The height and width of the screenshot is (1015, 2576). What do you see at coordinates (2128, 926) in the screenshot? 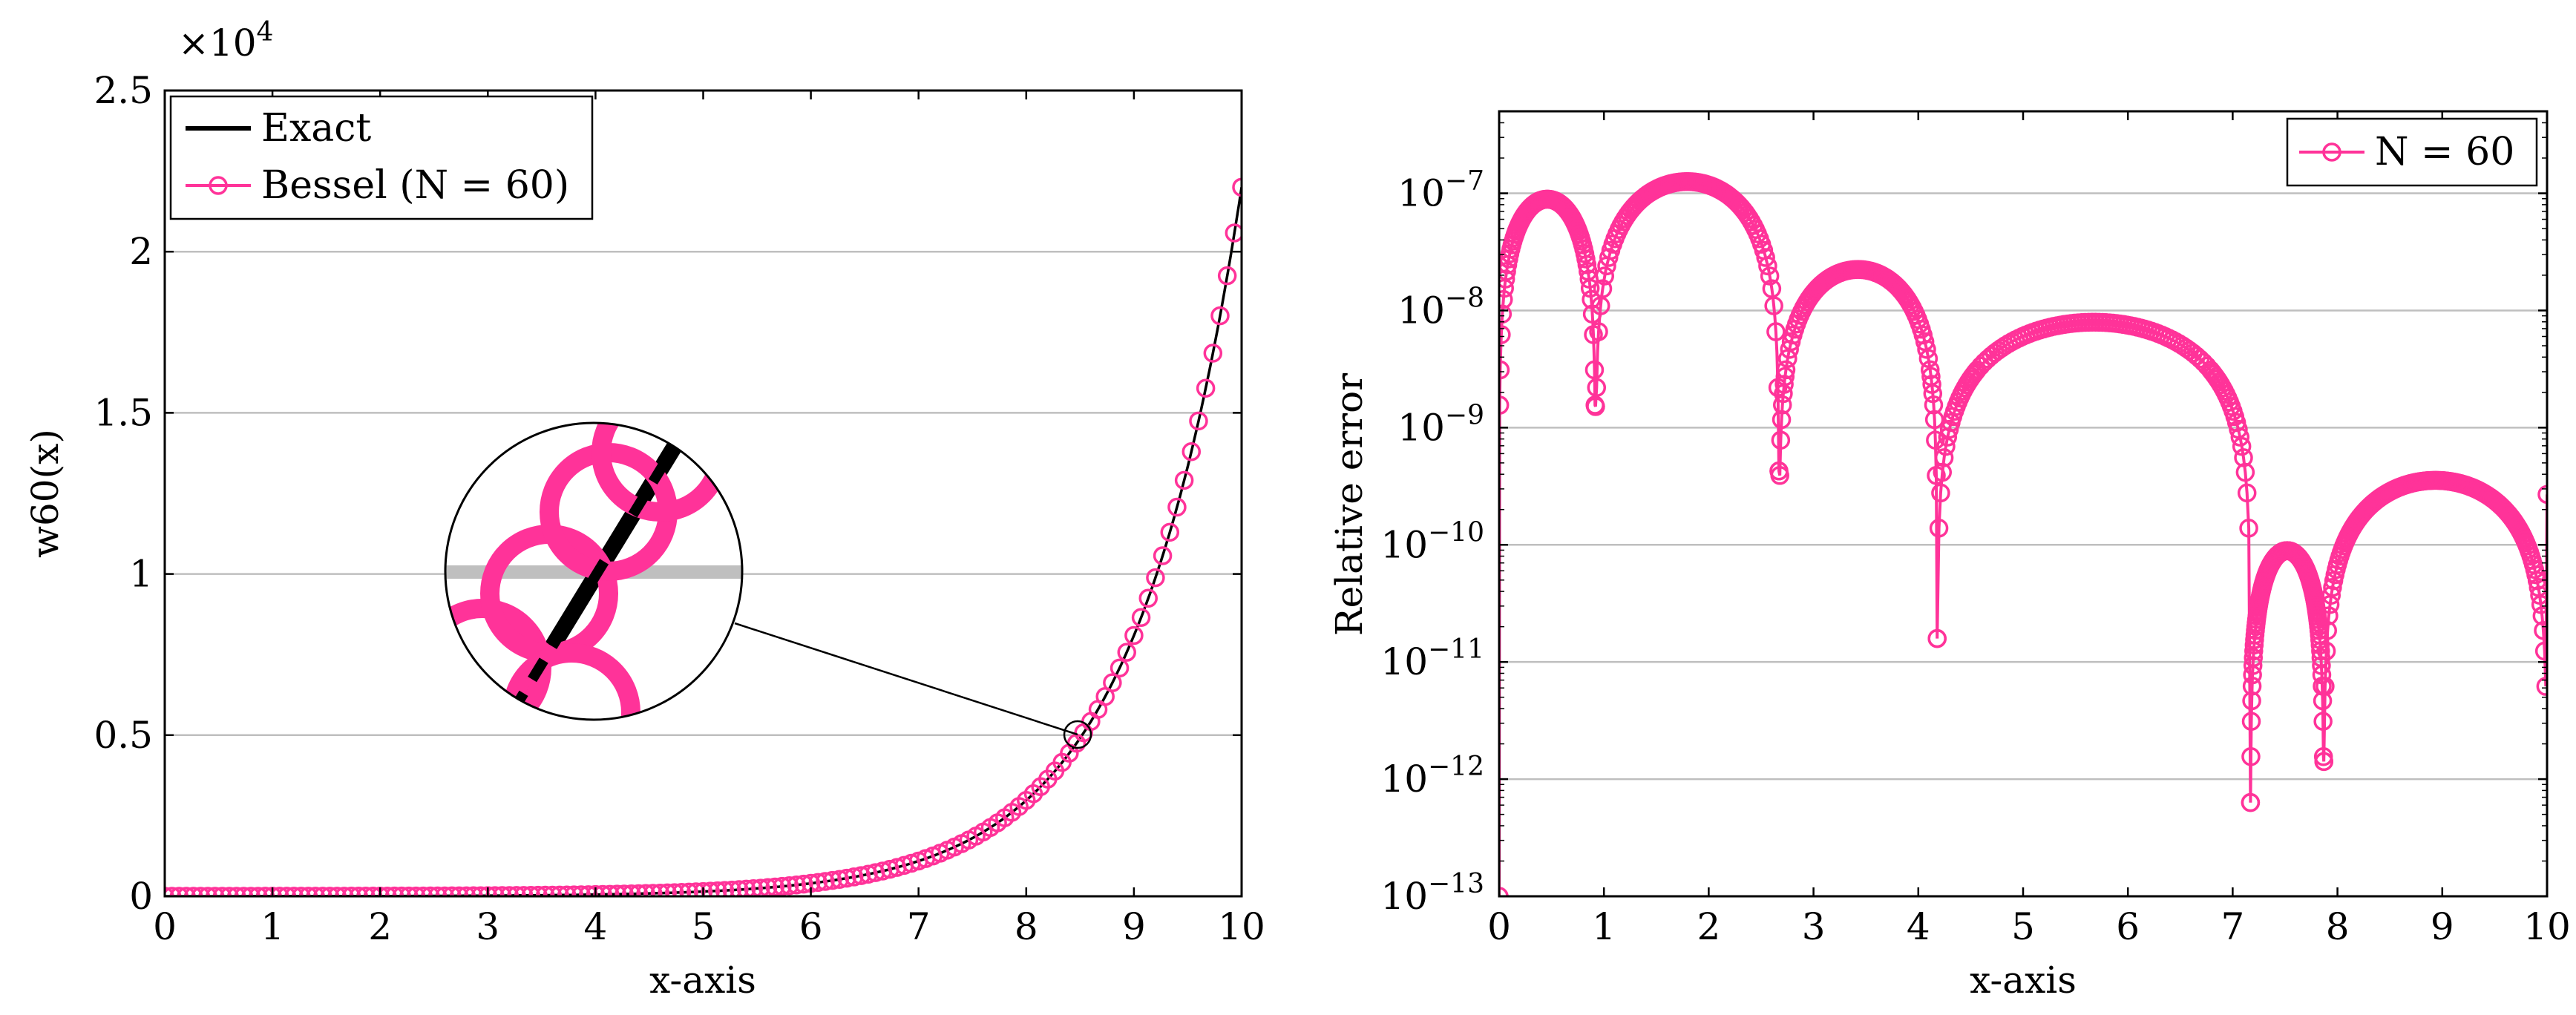
I see `right-x-tick-label: 6` at bounding box center [2128, 926].